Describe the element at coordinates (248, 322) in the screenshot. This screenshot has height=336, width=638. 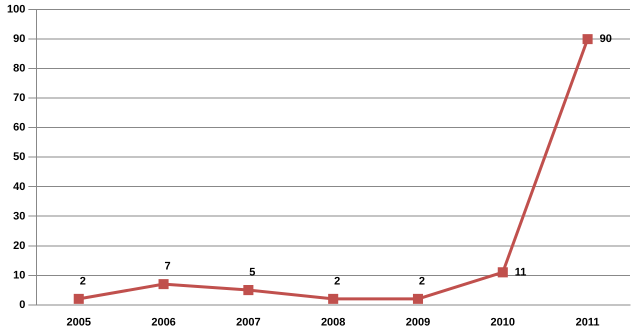
I see `x-tick-label: 2007` at that location.